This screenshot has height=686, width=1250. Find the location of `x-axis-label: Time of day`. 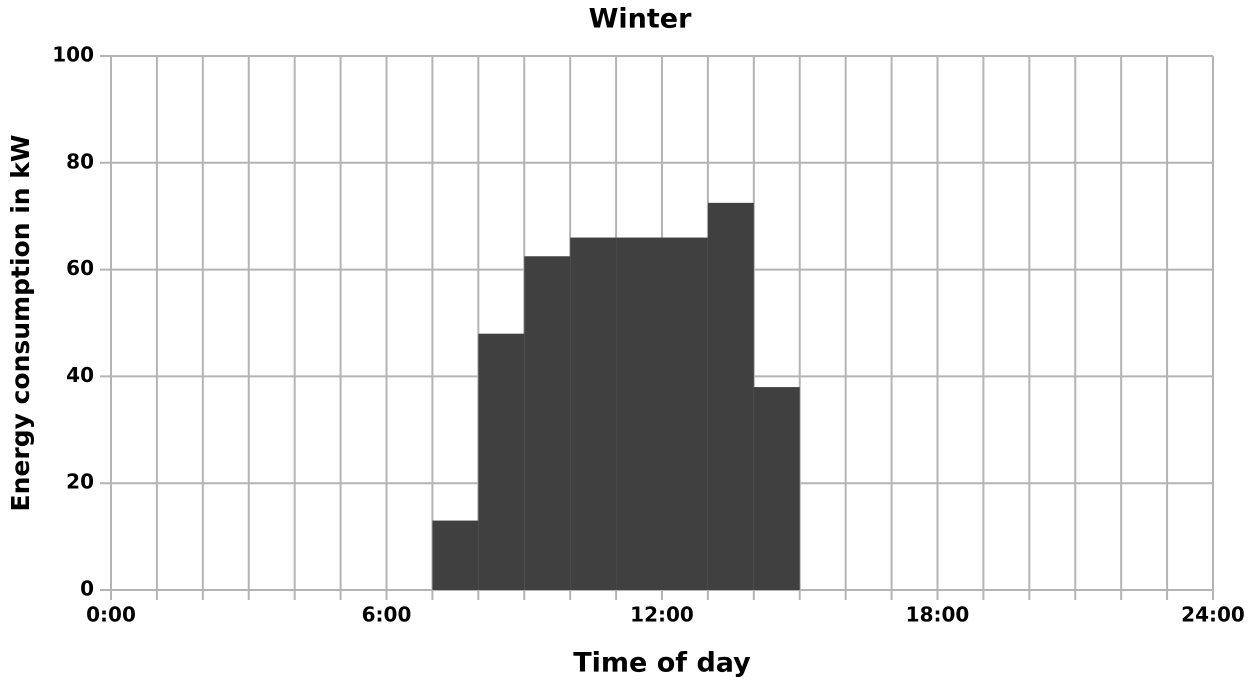

x-axis-label: Time of day is located at coordinates (662, 663).